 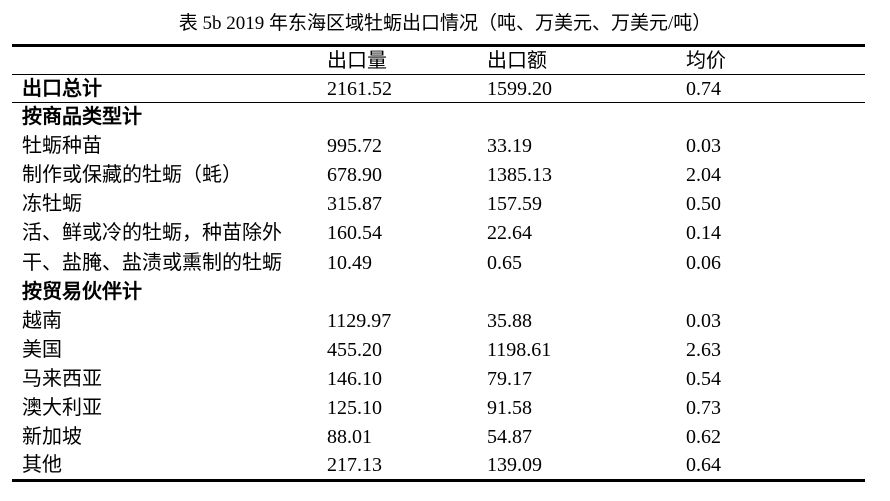 I want to click on table-row: 新加坡 88.01 54.87 0.62, so click(x=438, y=437).